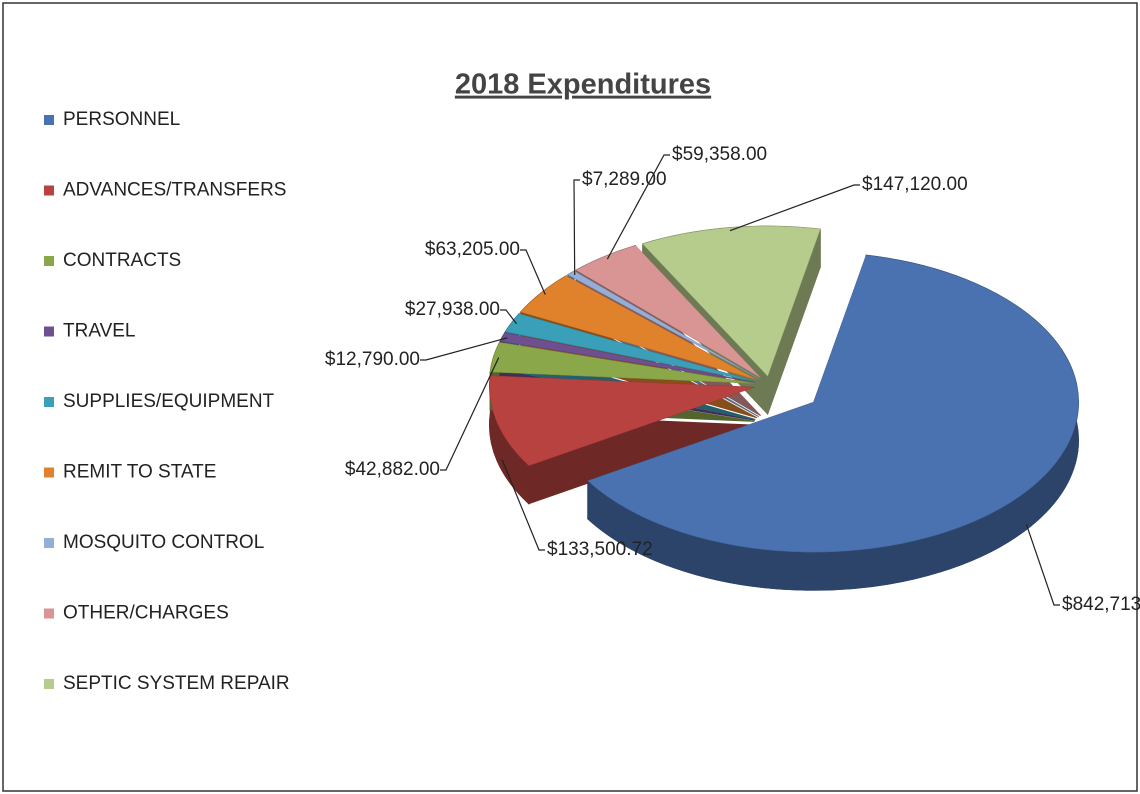  Describe the element at coordinates (583, 85) in the screenshot. I see `chart-title: 2018 Expenditures` at that location.